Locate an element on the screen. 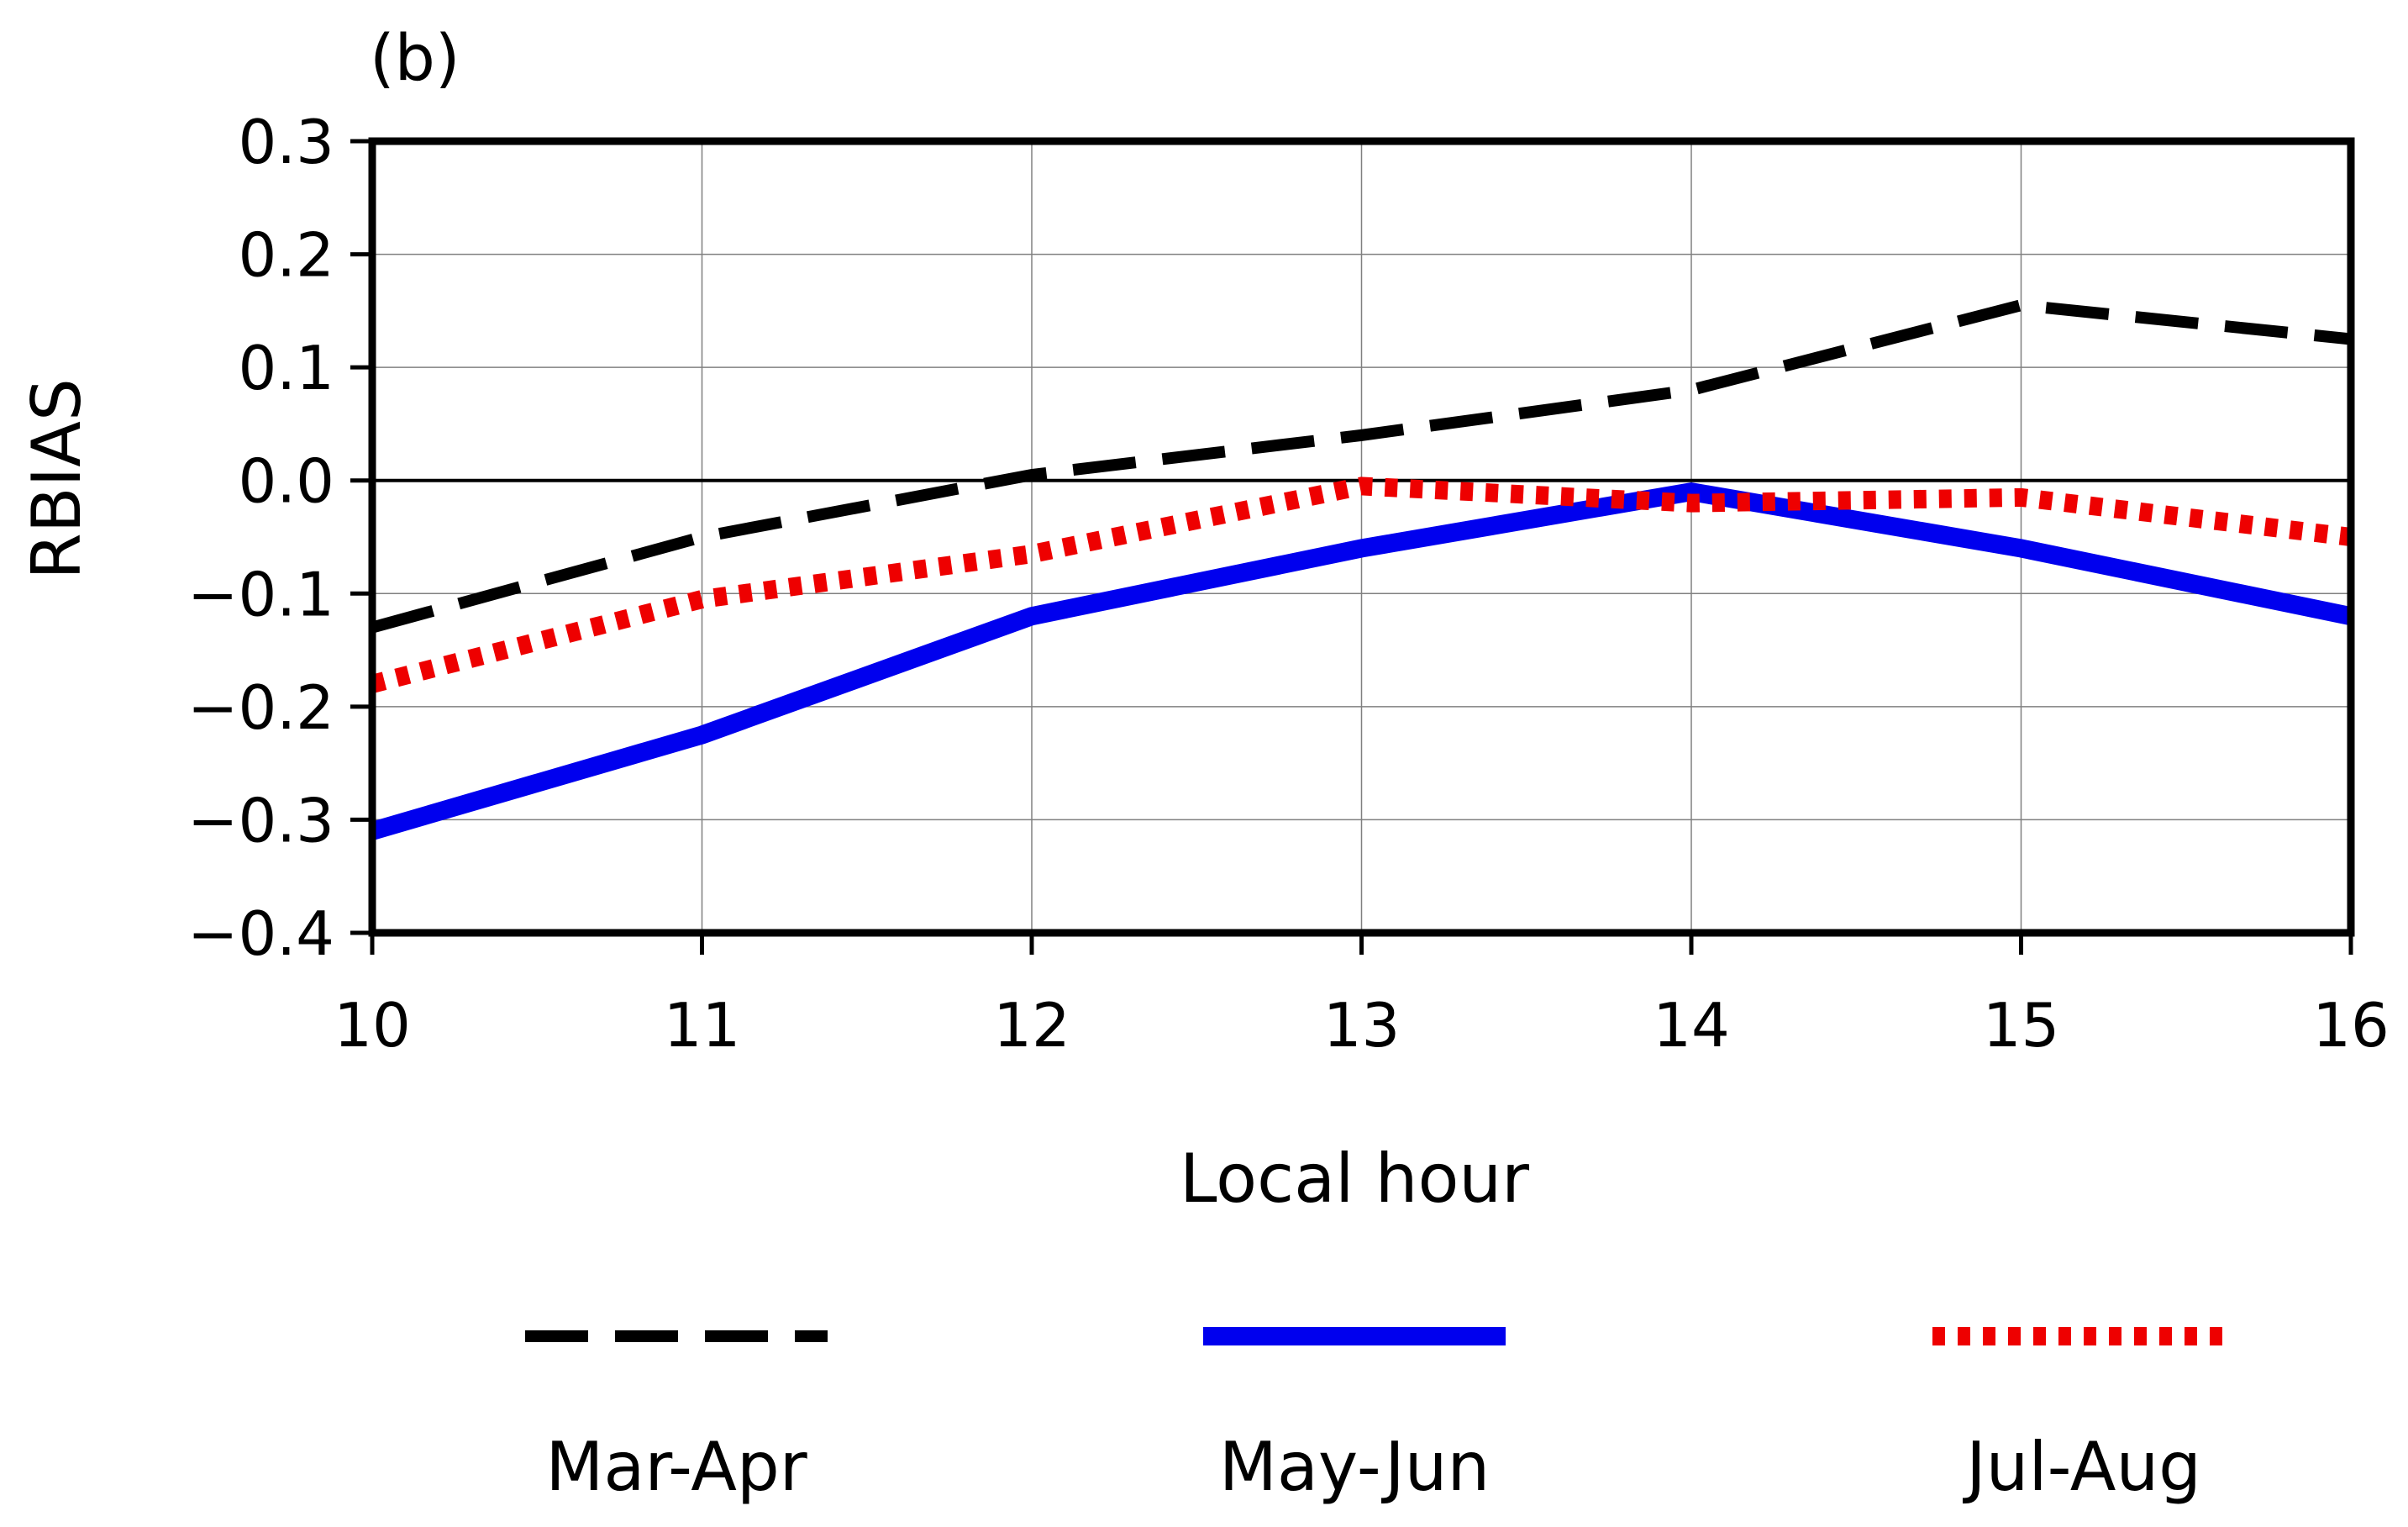  y-tick-label: 0.3 is located at coordinates (286, 142).